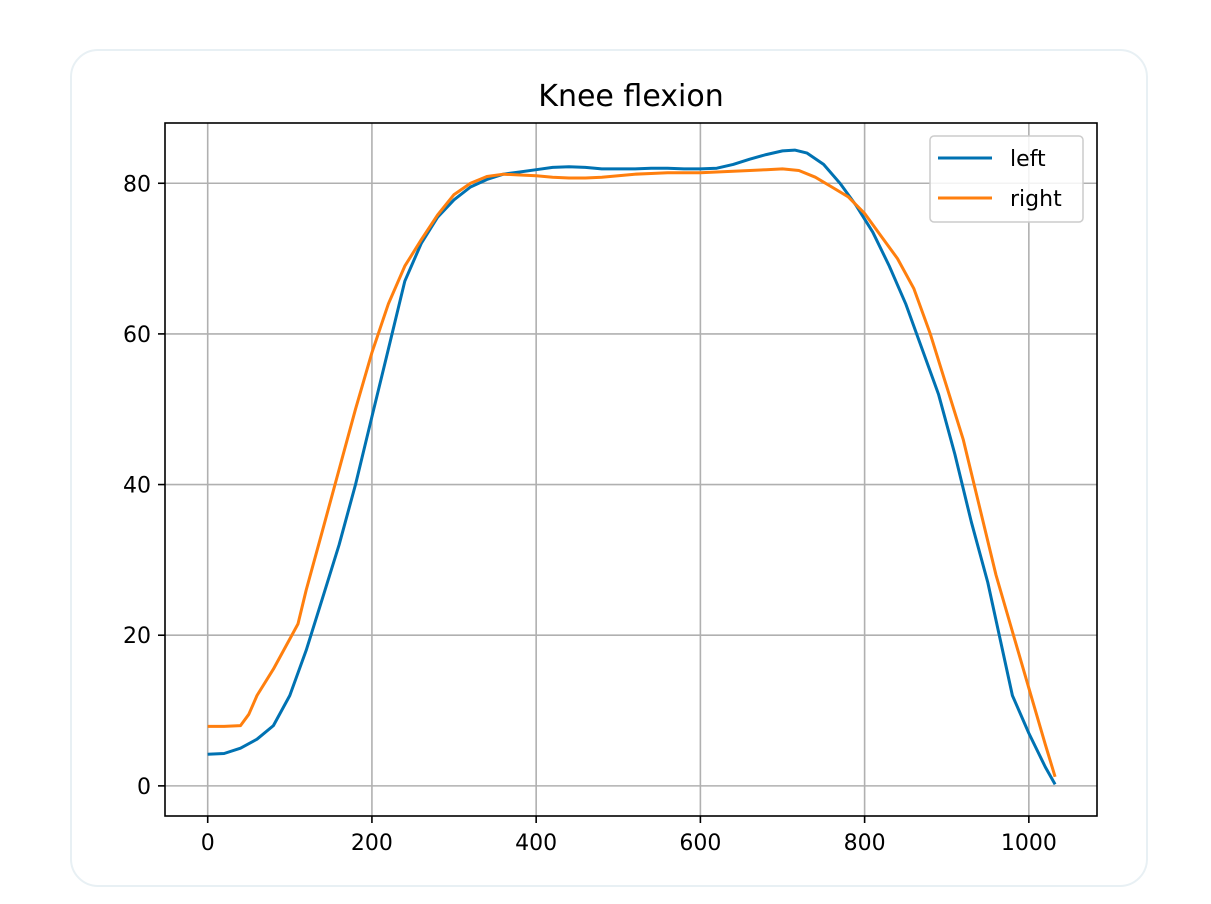 The width and height of the screenshot is (1211, 904). I want to click on y-tick-label: 60, so click(137, 335).